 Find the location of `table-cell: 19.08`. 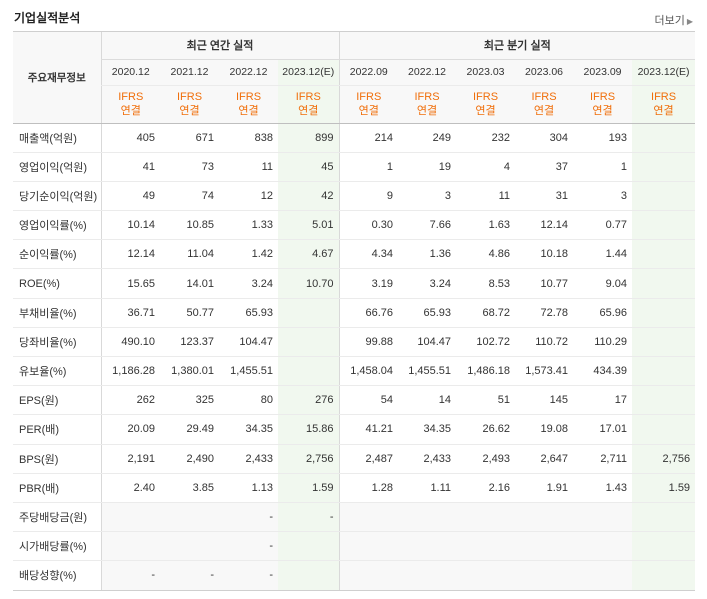

table-cell: 19.08 is located at coordinates (544, 429).